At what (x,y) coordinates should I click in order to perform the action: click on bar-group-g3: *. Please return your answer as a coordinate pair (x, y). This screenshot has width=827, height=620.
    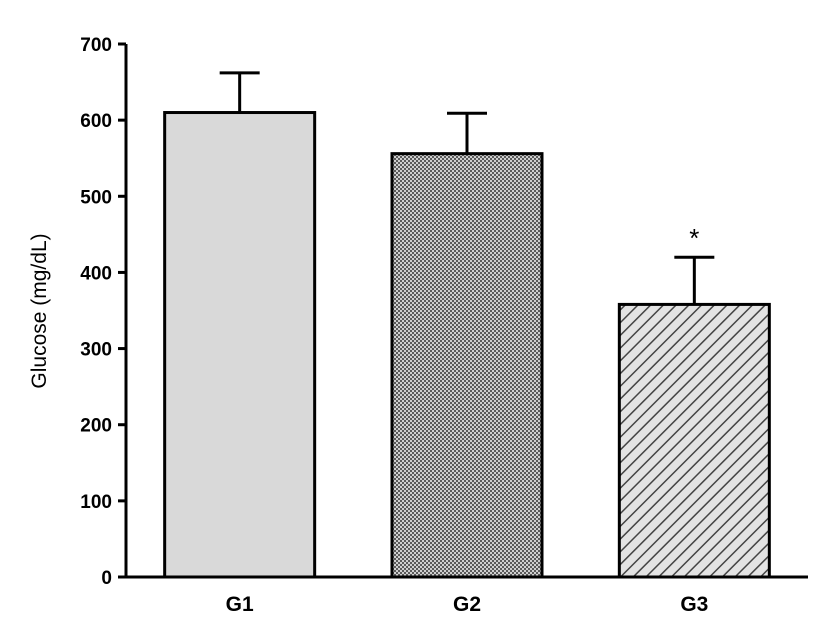
    Looking at the image, I should click on (694, 401).